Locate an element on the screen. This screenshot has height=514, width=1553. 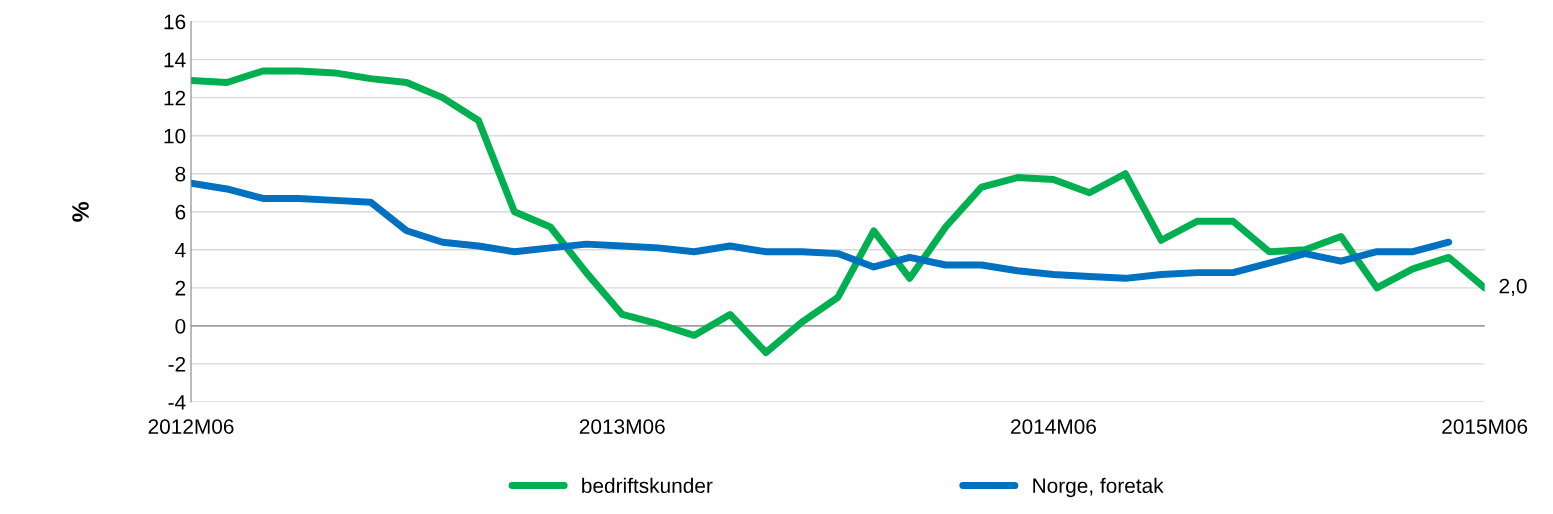
y-tick-label: 14 is located at coordinates (175, 60).